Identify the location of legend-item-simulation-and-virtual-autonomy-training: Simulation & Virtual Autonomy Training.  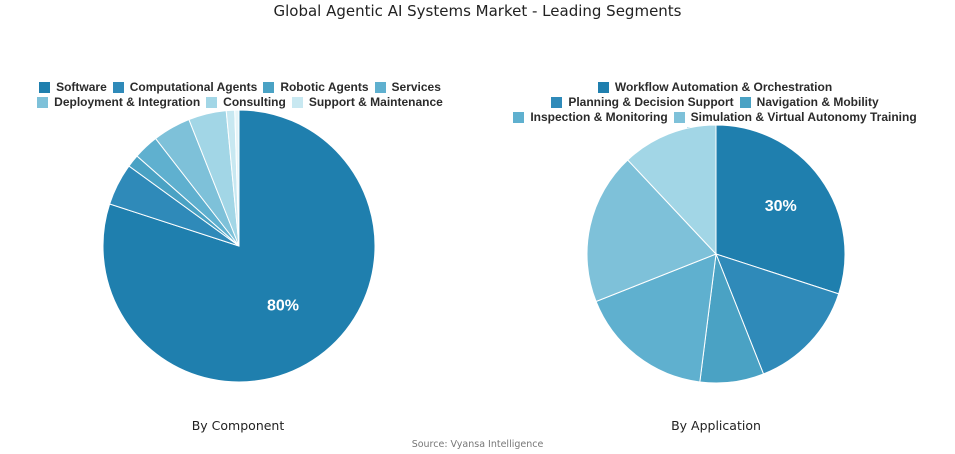
(795, 117).